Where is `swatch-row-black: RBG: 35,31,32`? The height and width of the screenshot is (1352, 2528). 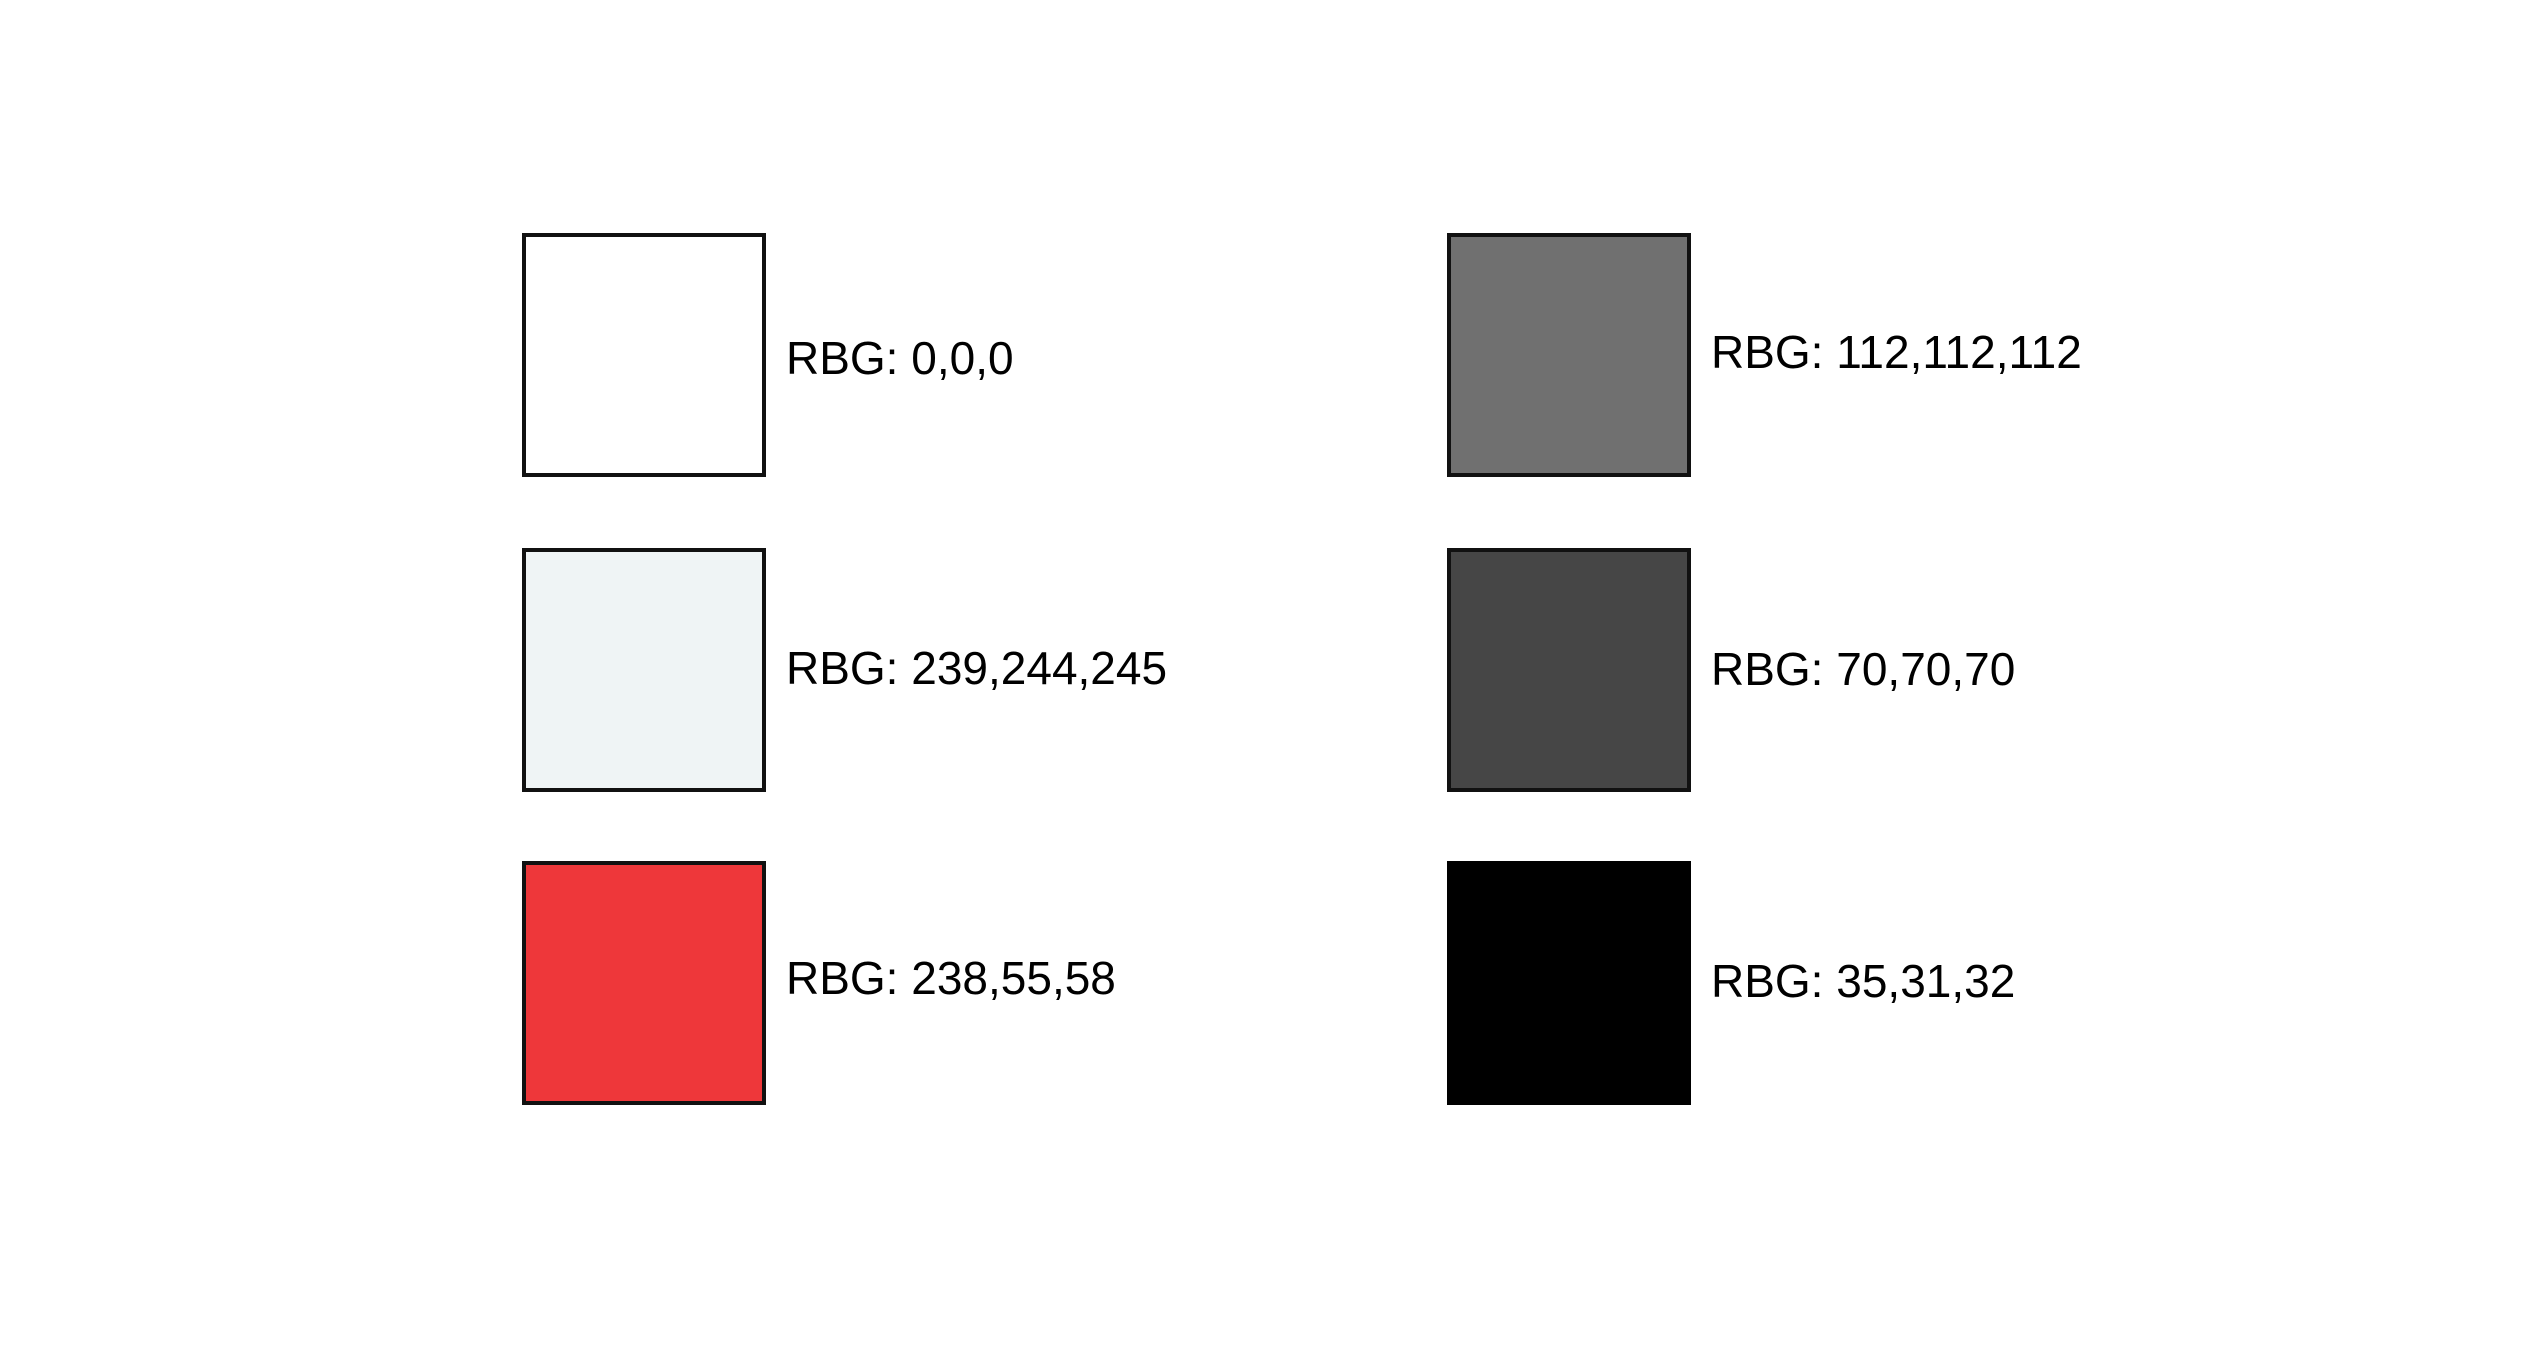 swatch-row-black: RBG: 35,31,32 is located at coordinates (1897, 983).